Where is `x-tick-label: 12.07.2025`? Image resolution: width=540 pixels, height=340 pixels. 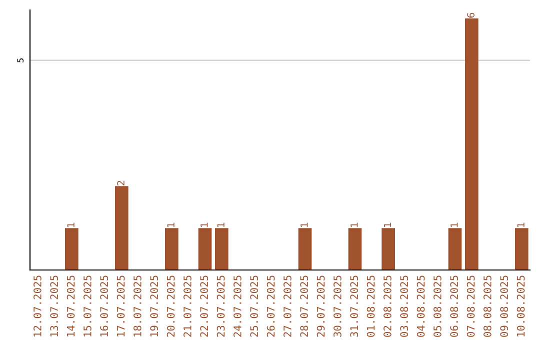
x-tick-label: 12.07.2025 is located at coordinates (38, 306).